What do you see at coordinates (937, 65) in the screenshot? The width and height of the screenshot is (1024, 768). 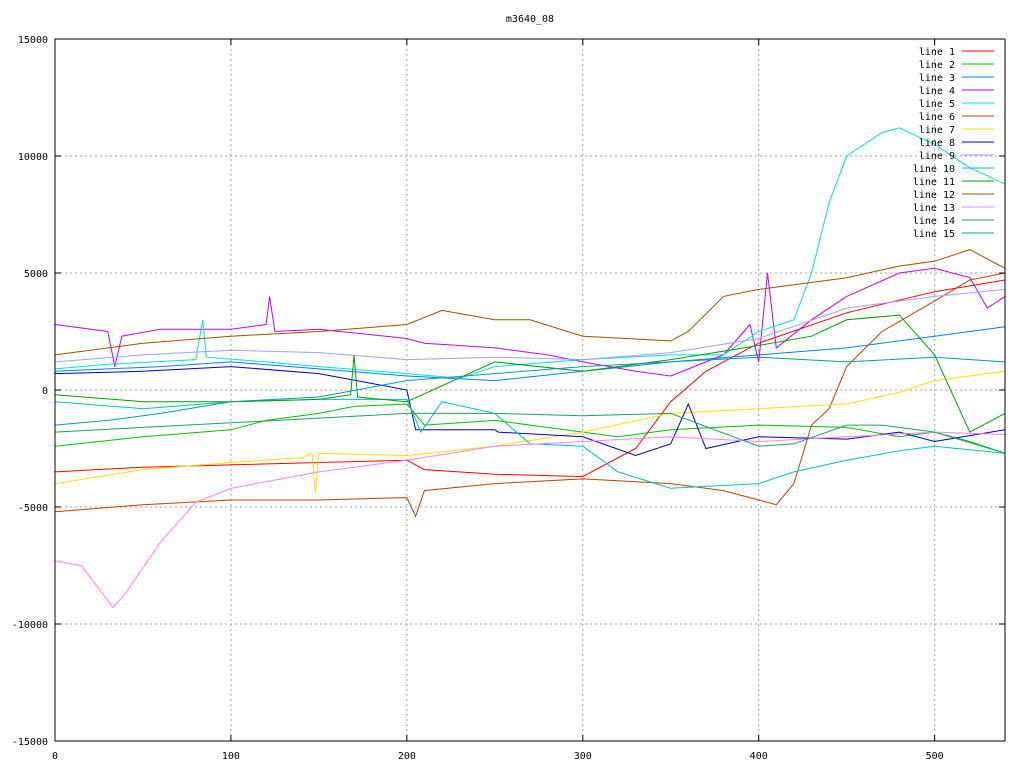 I see `legend-label: line 2` at bounding box center [937, 65].